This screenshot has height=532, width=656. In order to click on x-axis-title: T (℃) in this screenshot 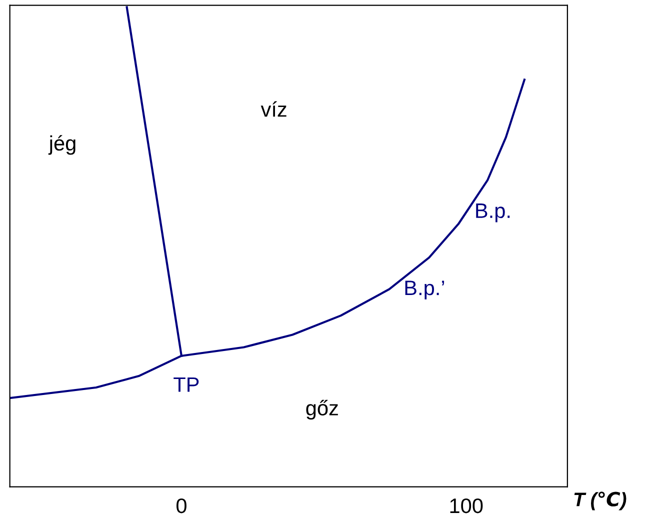, I will do `click(600, 501)`.